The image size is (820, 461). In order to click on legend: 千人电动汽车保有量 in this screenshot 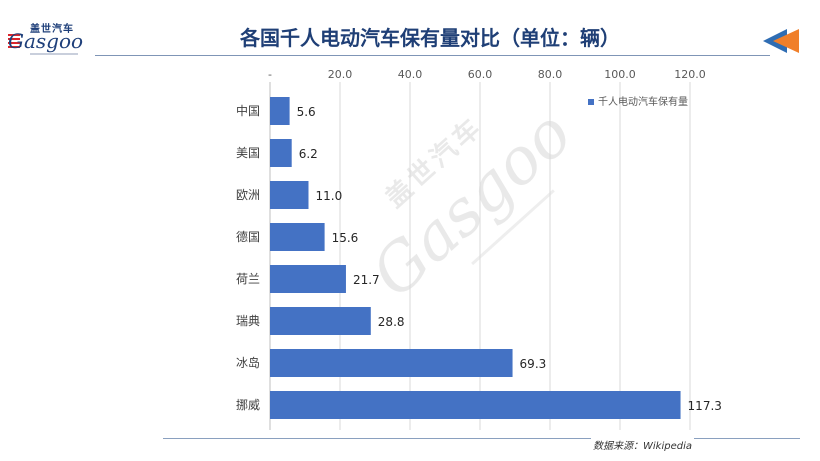, I will do `click(638, 100)`.